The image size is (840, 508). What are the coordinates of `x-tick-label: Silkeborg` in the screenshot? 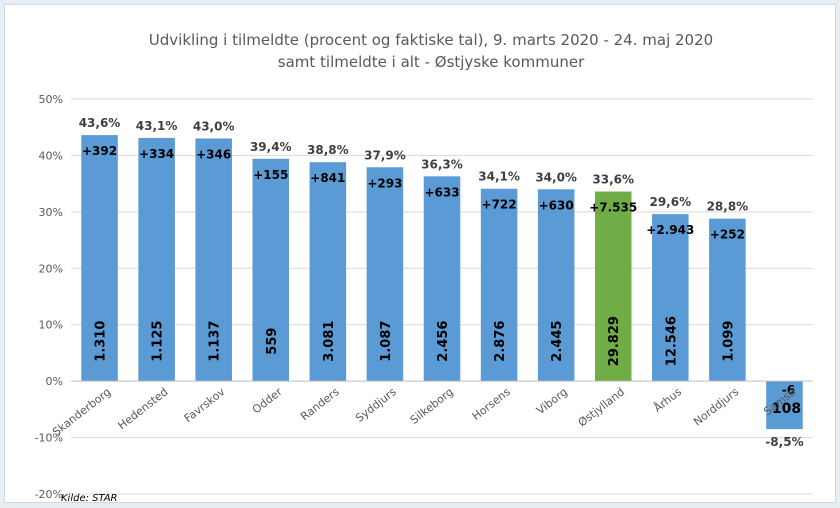 It's located at (432, 406).